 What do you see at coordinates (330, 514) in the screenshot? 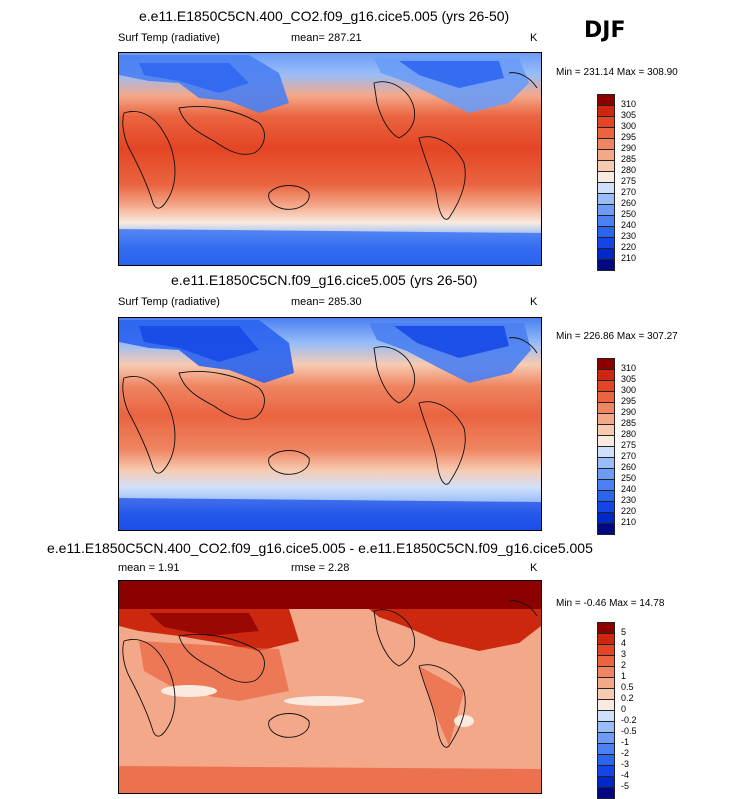
I see `panel2-antarctica` at bounding box center [330, 514].